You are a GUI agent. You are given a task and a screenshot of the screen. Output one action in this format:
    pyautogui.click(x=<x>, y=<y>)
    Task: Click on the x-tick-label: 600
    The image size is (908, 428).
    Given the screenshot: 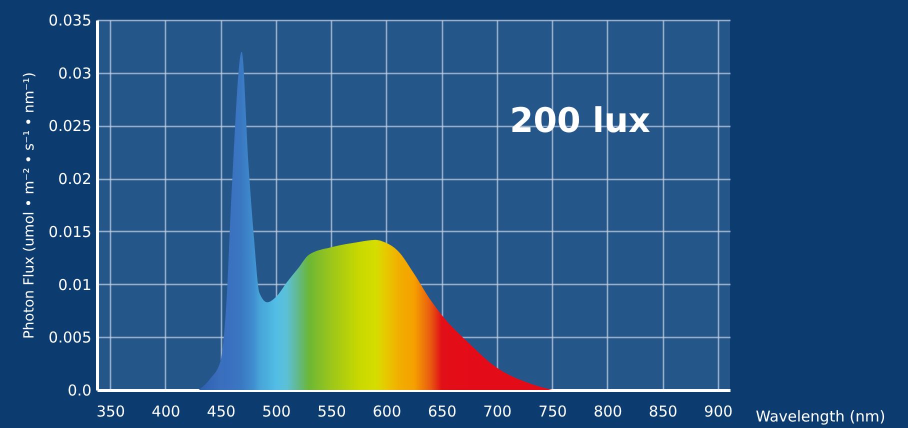 What is the action you would take?
    pyautogui.click(x=387, y=411)
    